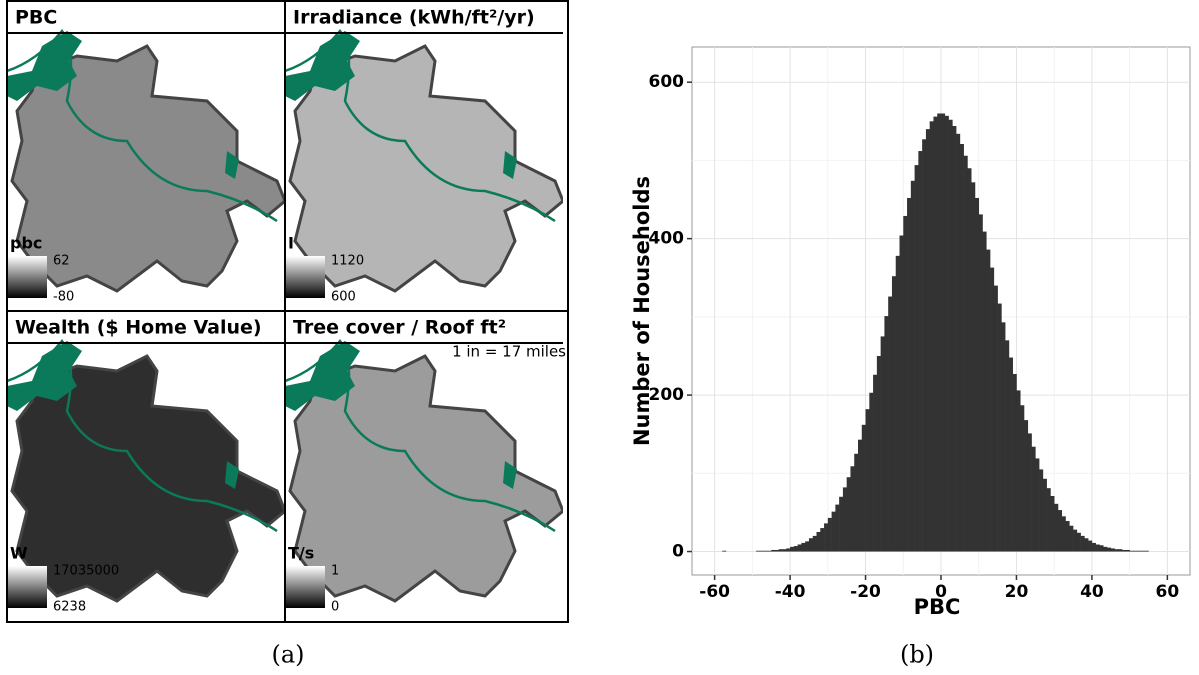 The image size is (1199, 675). I want to click on y-tick-label: 400, so click(667, 239).